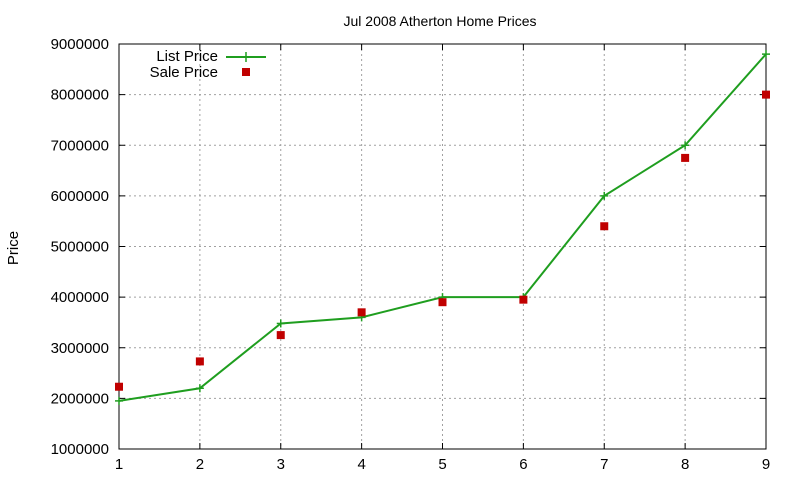 The image size is (800, 480). Describe the element at coordinates (80, 449) in the screenshot. I see `y-tick-label-1000000: 1000000` at that location.